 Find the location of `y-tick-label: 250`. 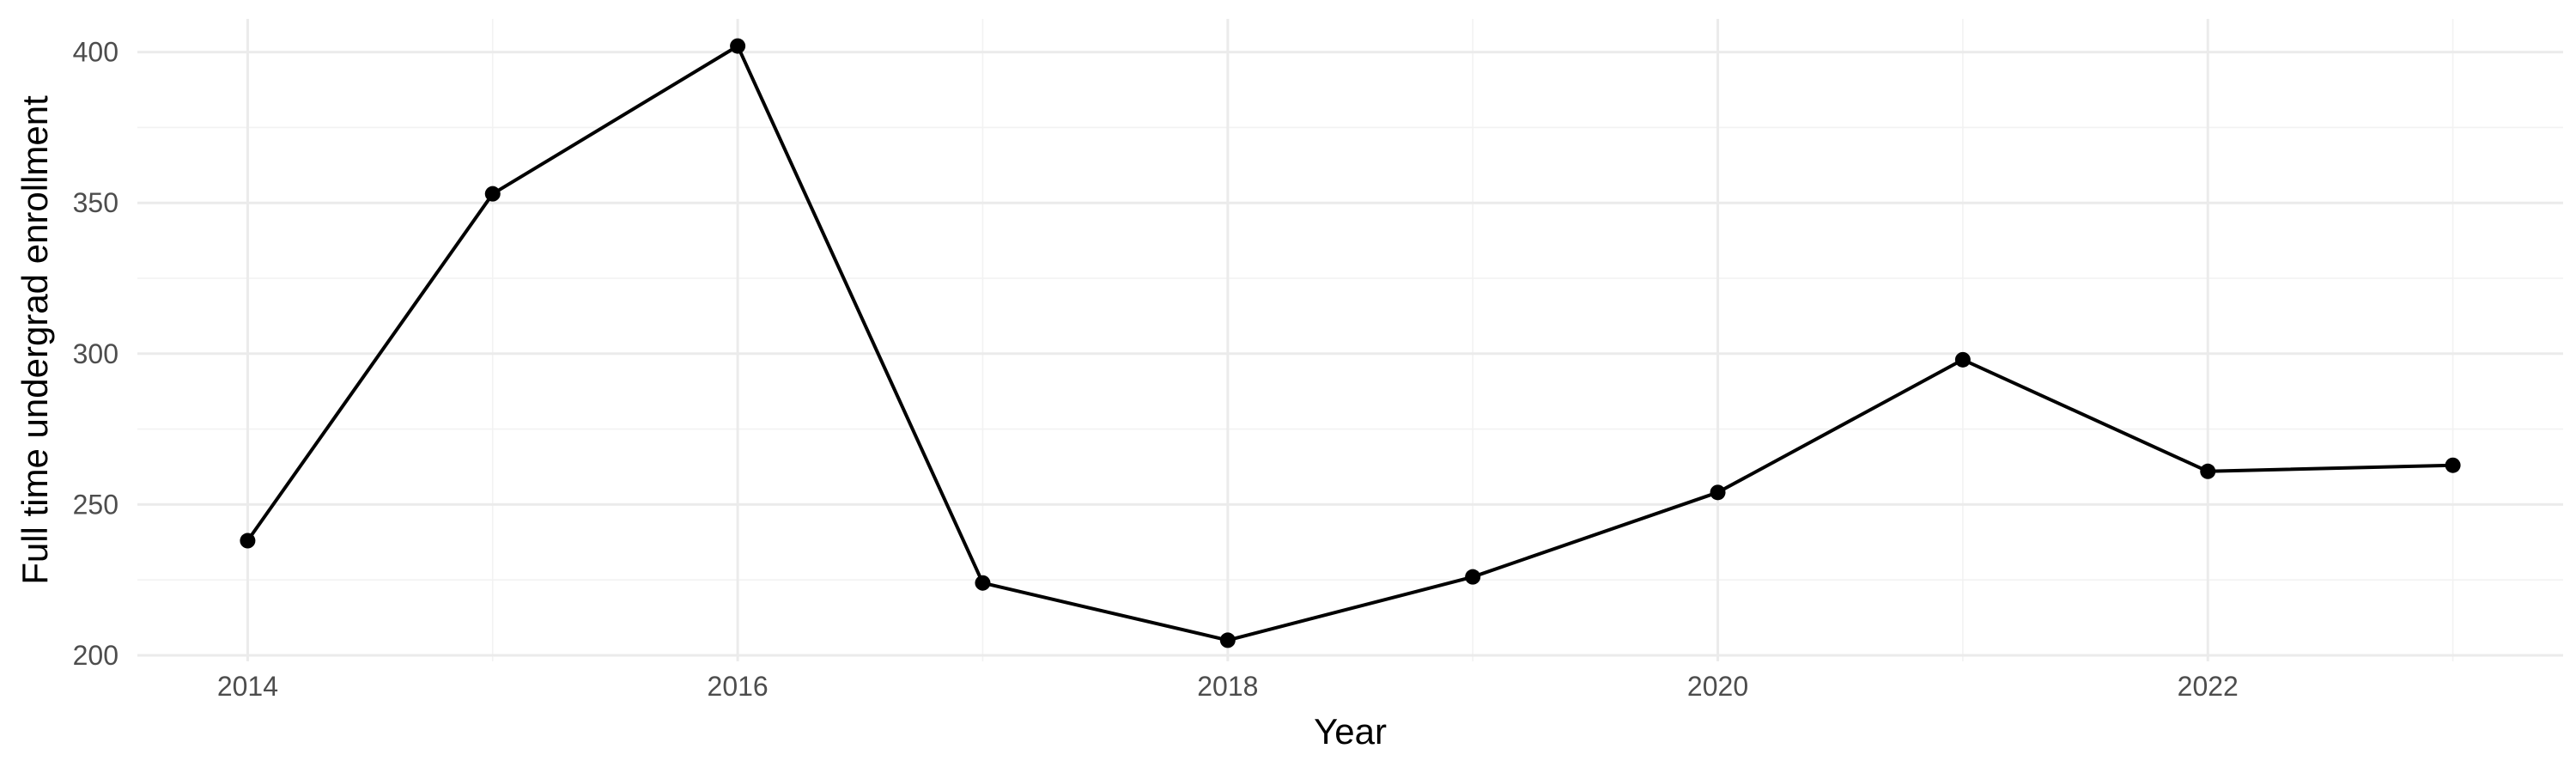

y-tick-label: 250 is located at coordinates (96, 504).